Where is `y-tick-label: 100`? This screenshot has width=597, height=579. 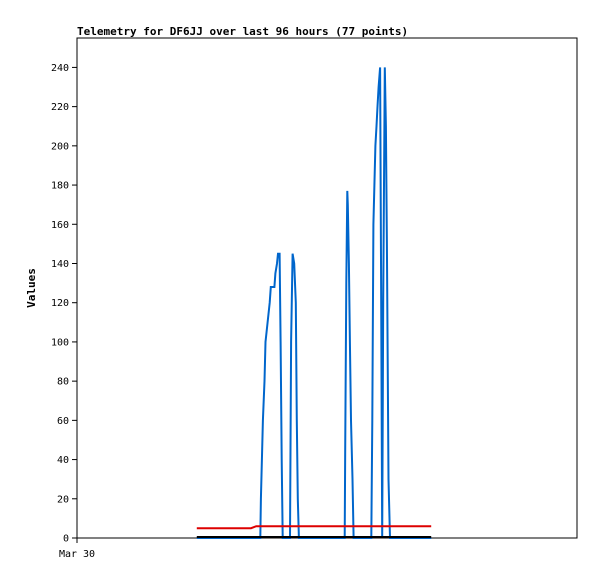 y-tick-label: 100 is located at coordinates (60, 342).